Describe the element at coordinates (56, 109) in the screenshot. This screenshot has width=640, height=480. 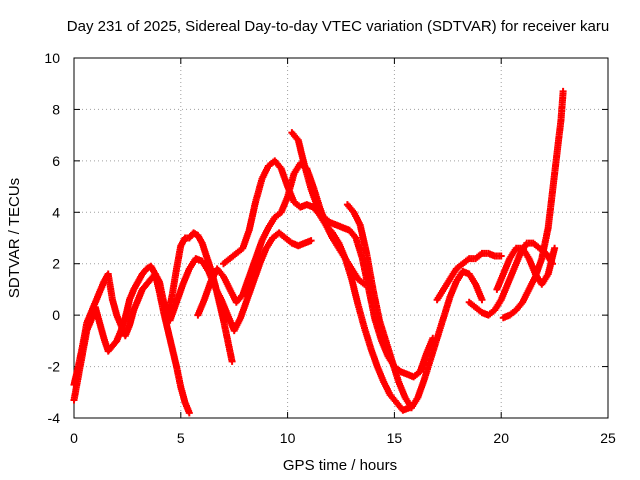
I see `y-tick-label: 8` at that location.